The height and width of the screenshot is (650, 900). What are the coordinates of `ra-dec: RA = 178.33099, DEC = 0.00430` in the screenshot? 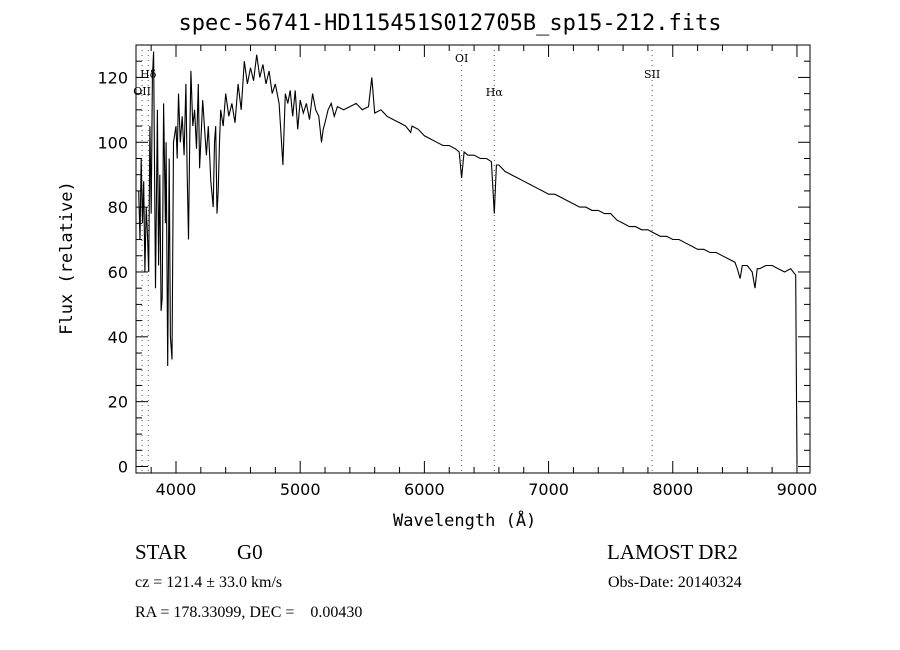 It's located at (249, 612).